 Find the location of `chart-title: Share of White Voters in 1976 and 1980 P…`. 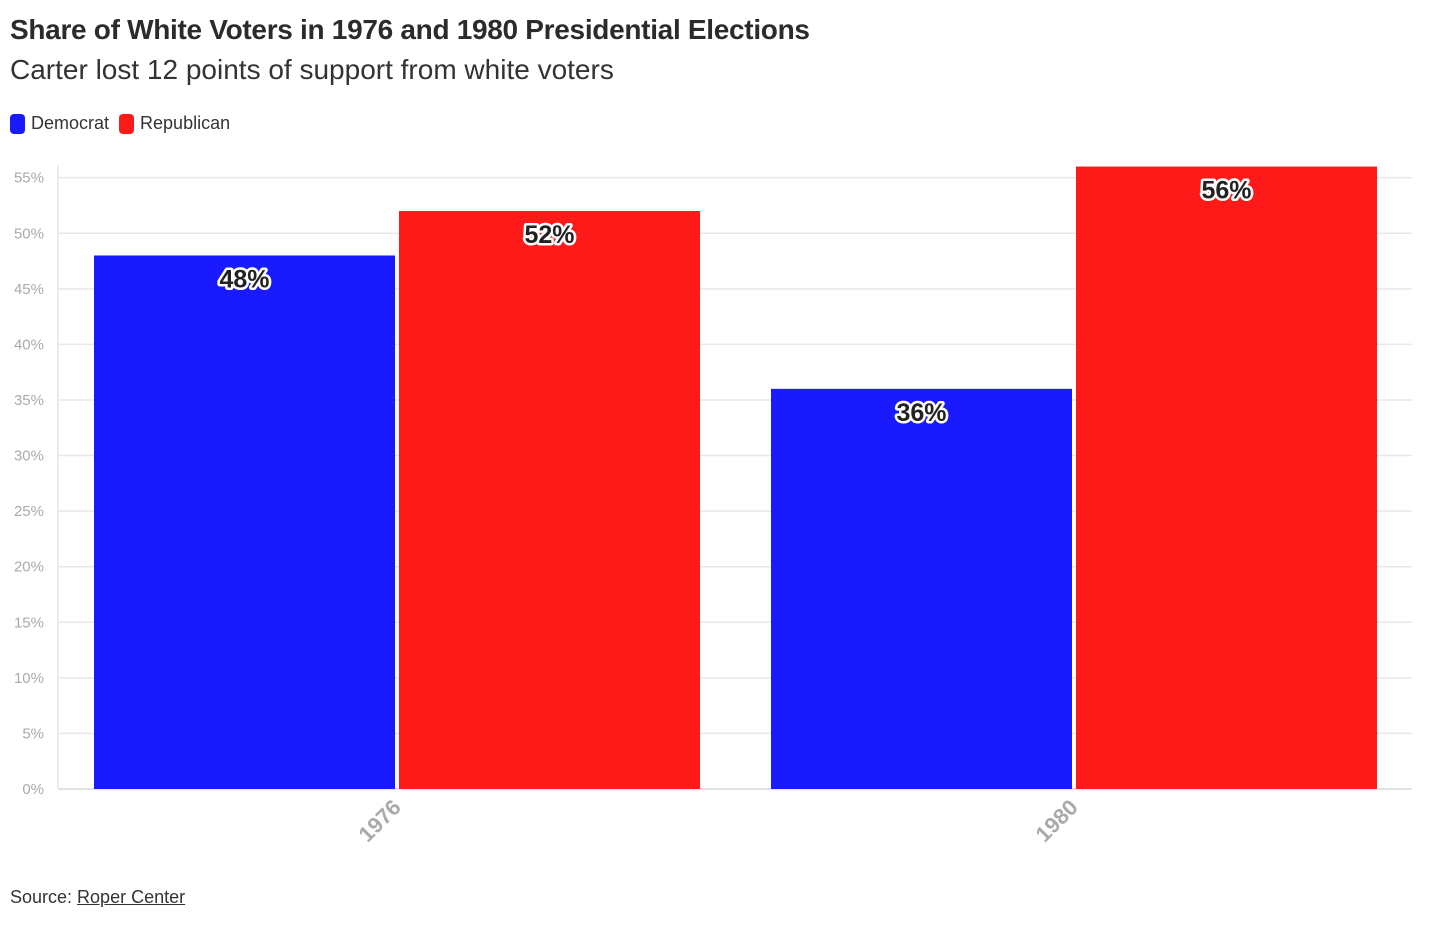

chart-title: Share of White Voters in 1976 and 1980 P… is located at coordinates (410, 29).